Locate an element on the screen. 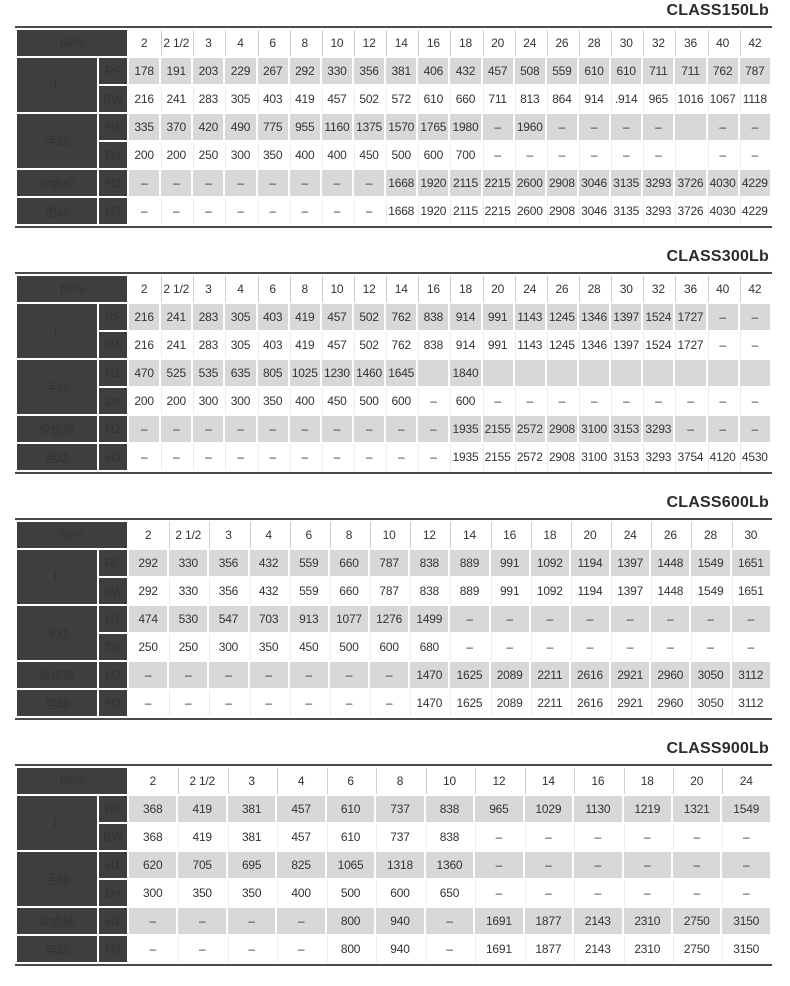 This screenshot has width=790, height=986. value-cell: 530 is located at coordinates (188, 619).